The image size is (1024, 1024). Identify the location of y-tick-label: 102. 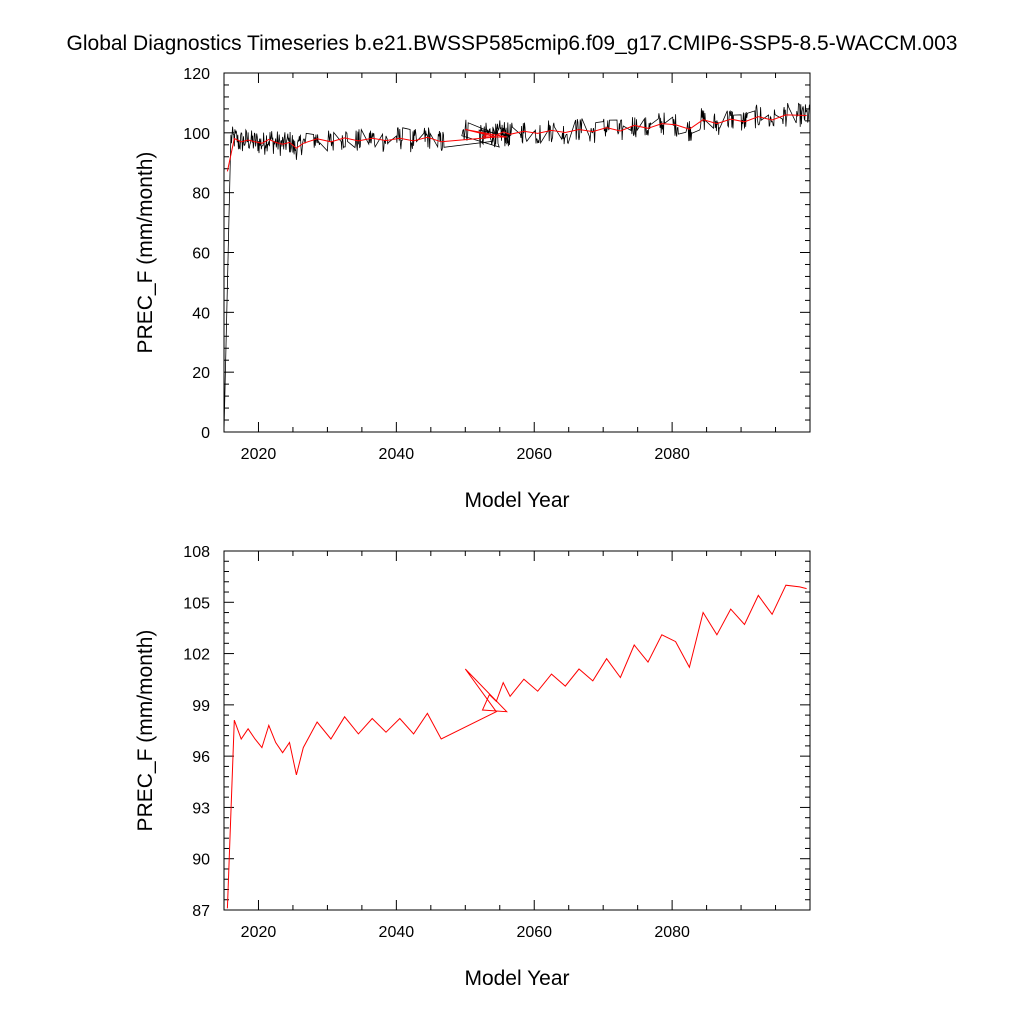
(196, 655).